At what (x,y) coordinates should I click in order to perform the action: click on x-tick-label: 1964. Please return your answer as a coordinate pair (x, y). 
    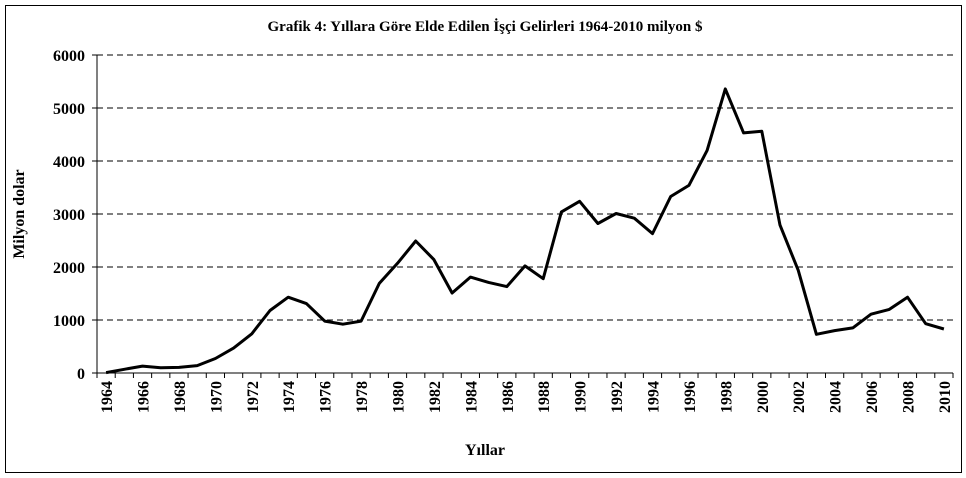
    Looking at the image, I should click on (107, 397).